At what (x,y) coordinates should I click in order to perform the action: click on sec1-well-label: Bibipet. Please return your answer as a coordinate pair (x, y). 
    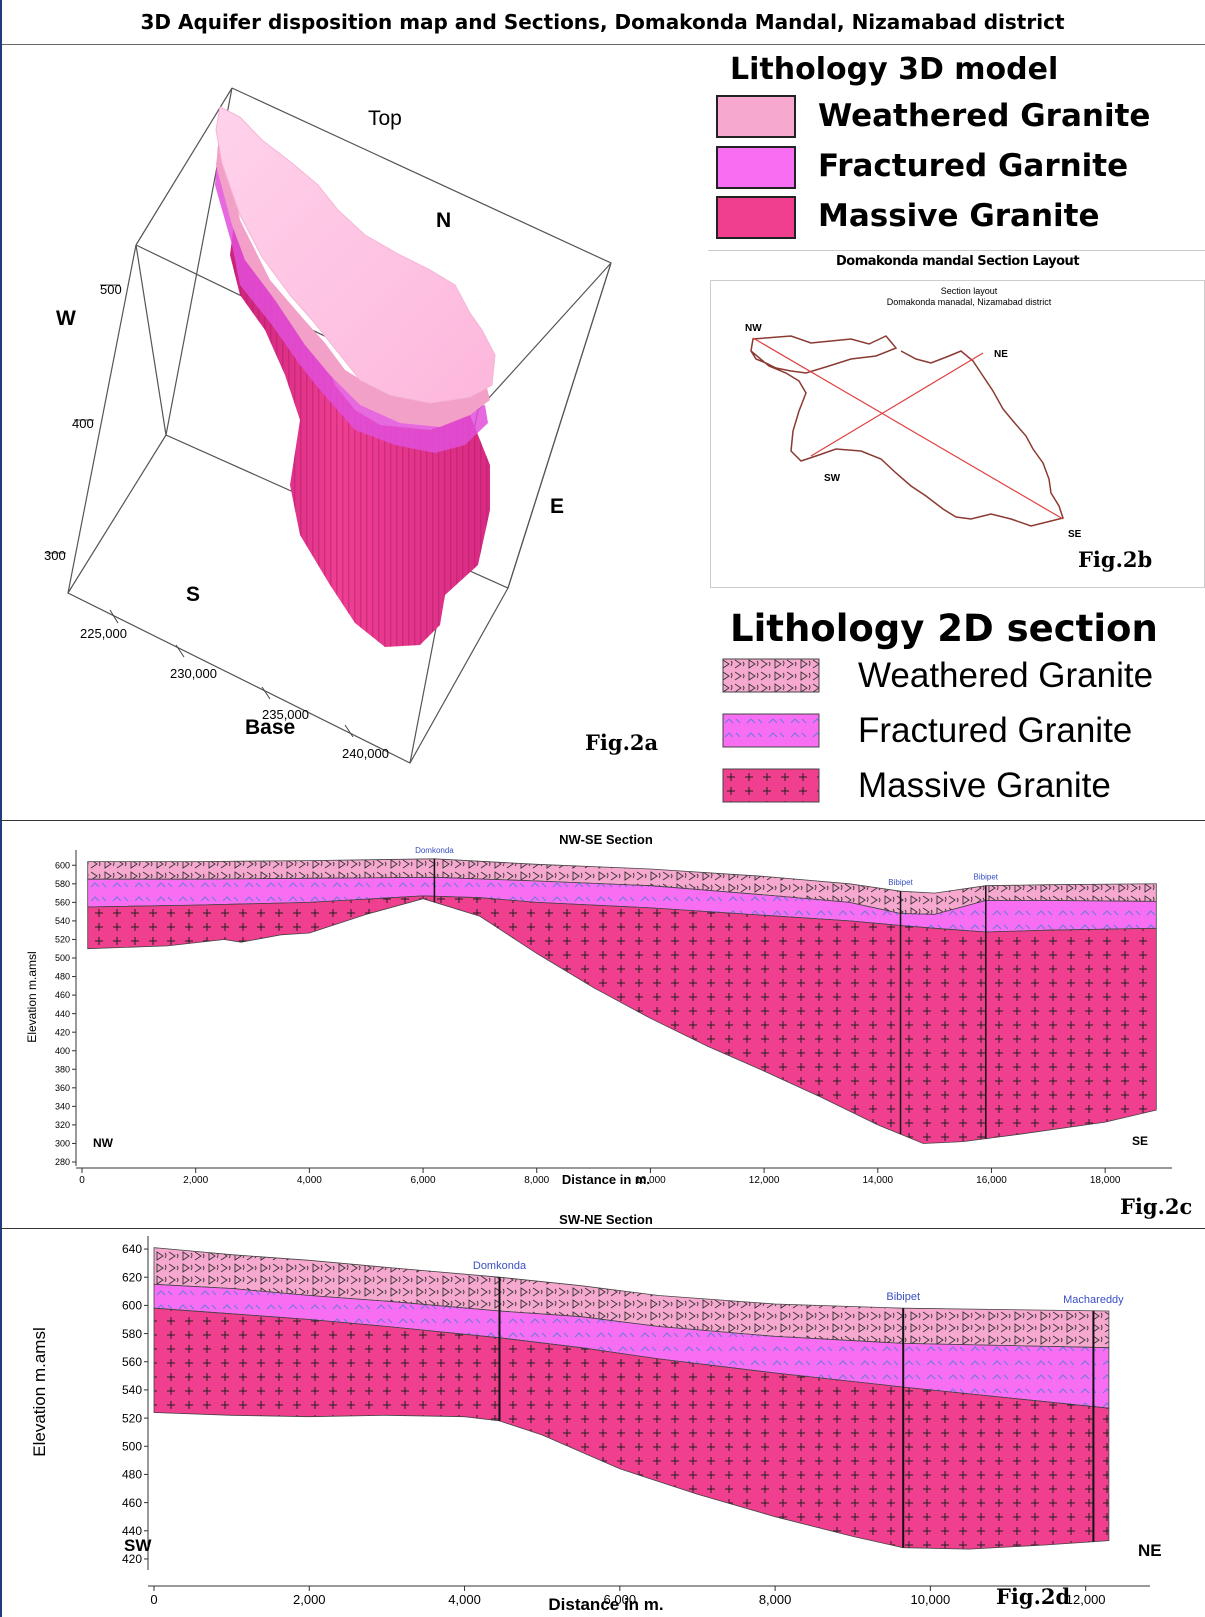
    Looking at the image, I should click on (986, 877).